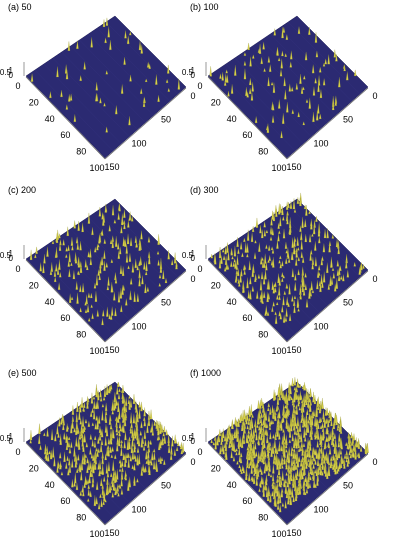  I want to click on y-tick-label: 0, so click(192, 279).